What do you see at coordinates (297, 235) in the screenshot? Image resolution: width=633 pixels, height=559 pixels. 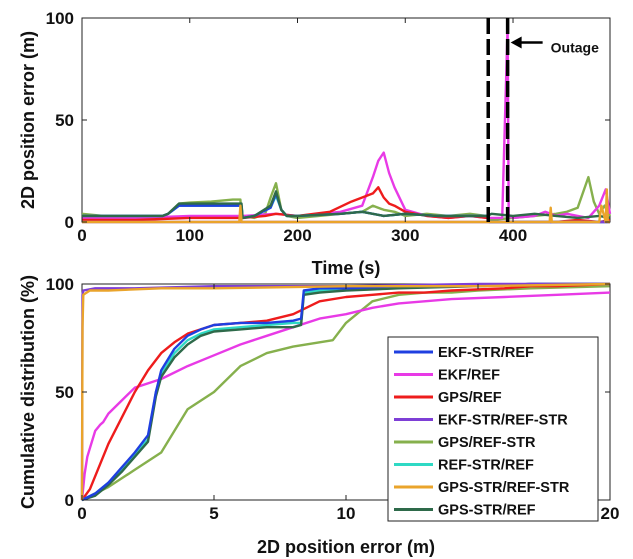 I see `top-x-tick-label: 200` at bounding box center [297, 235].